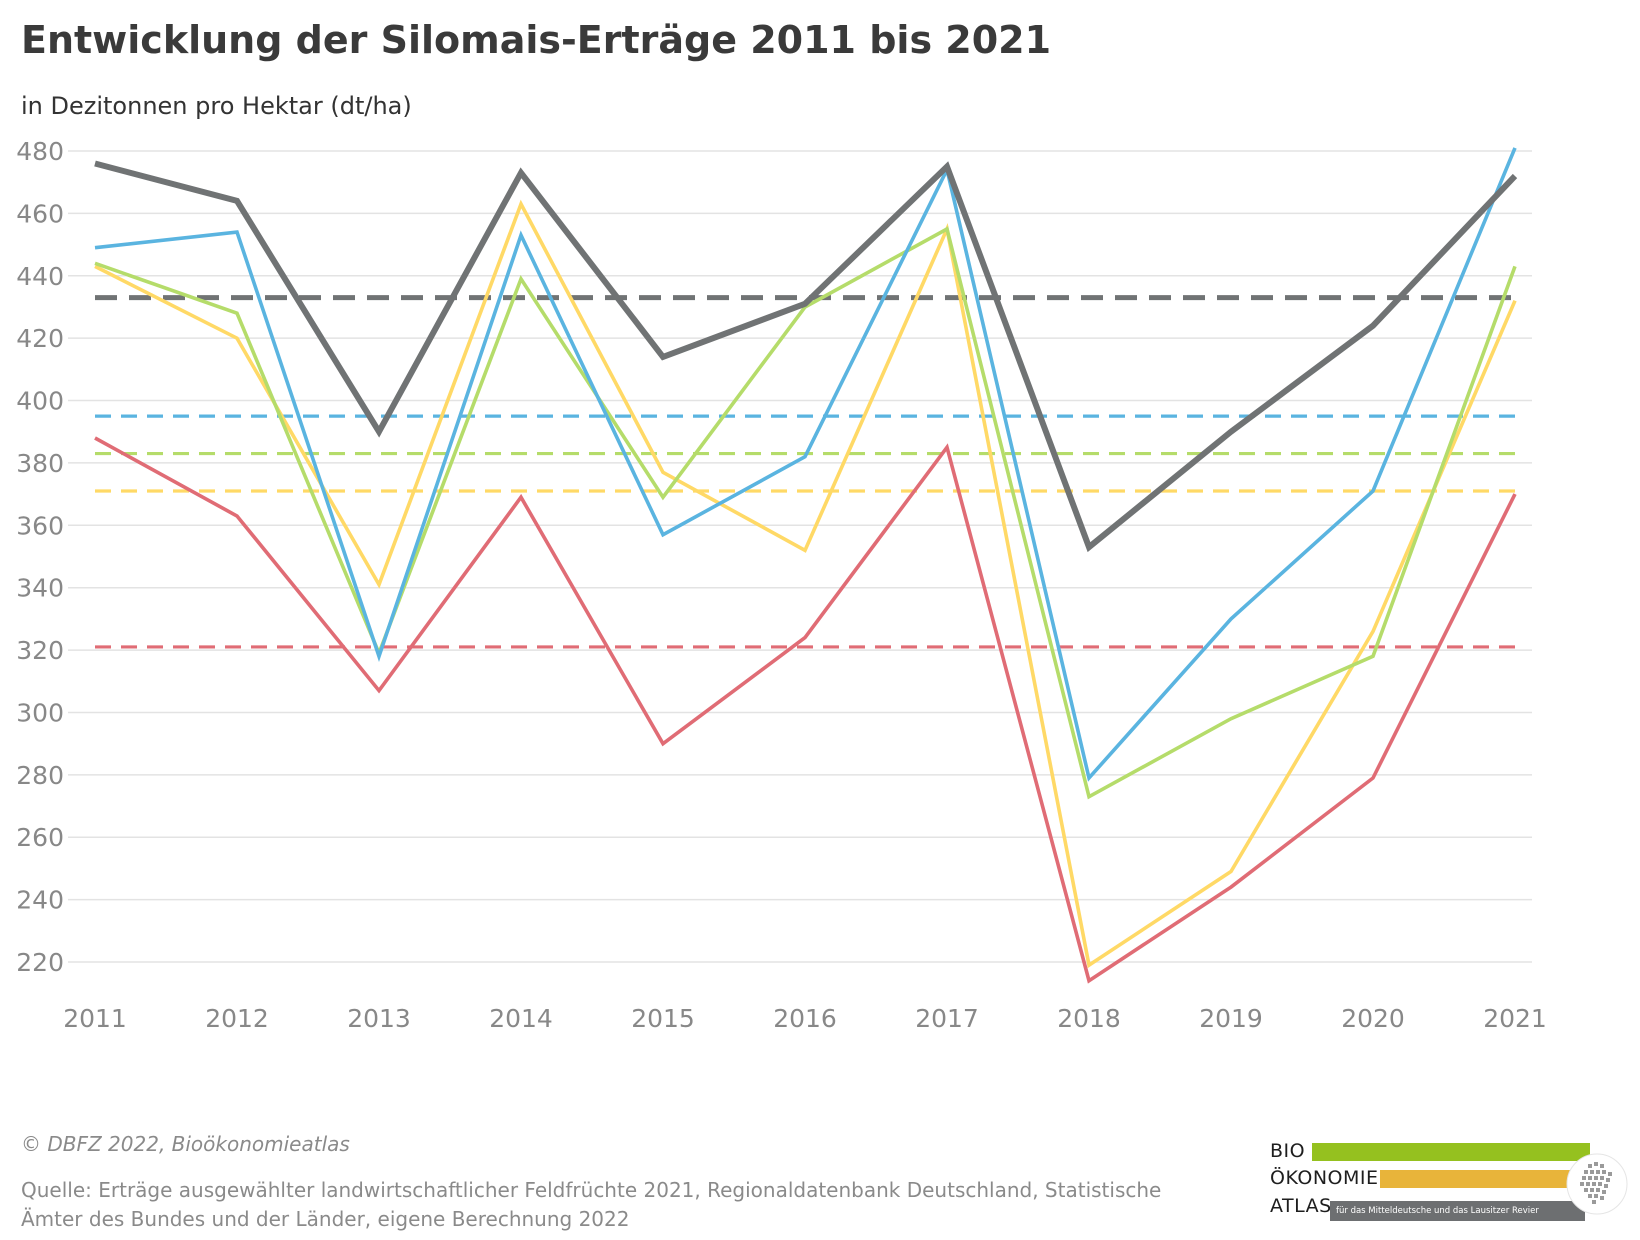 This screenshot has width=1640, height=1240. I want to click on logo-word-oekonomie: ÖKONOMIE, so click(1324, 1178).